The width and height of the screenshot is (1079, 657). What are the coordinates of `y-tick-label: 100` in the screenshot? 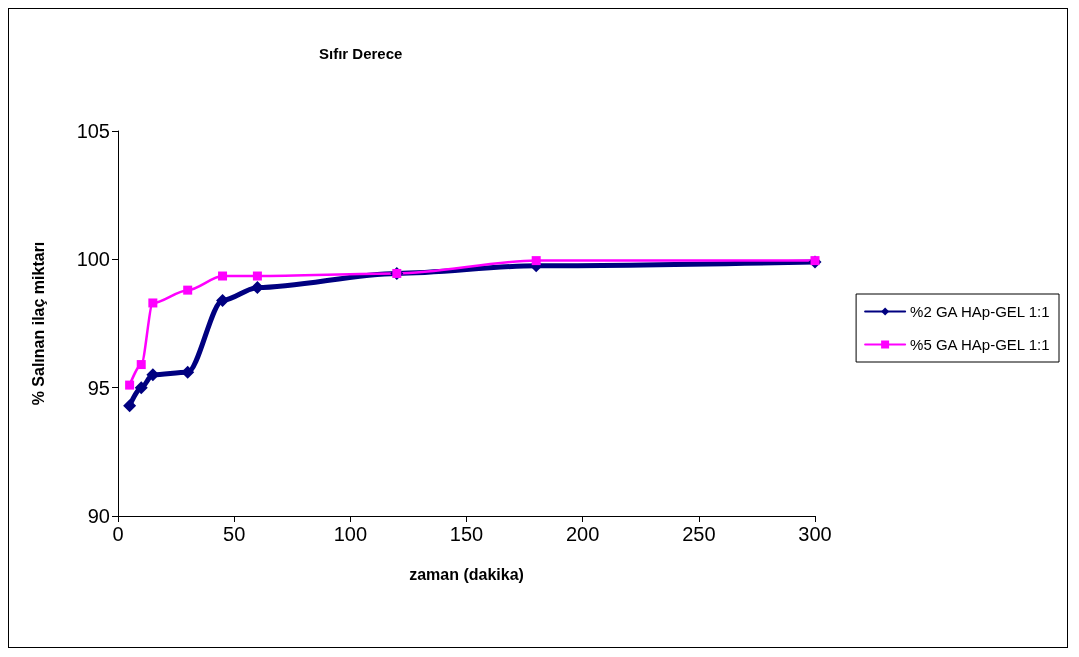 It's located at (93, 259).